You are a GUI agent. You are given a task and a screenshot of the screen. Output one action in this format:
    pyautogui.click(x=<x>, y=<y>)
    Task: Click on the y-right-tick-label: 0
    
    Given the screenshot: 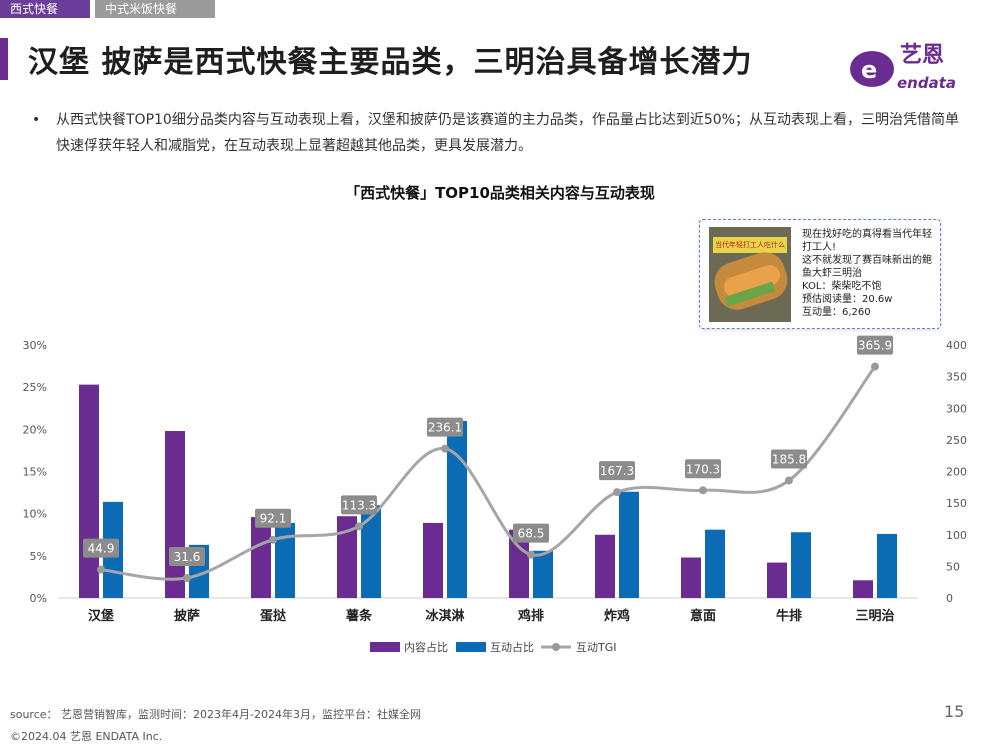 What is the action you would take?
    pyautogui.click(x=949, y=598)
    